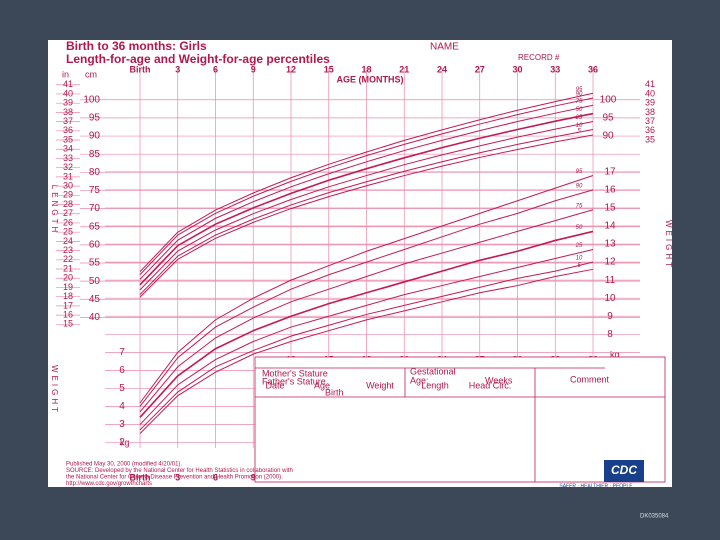 This screenshot has height=540, width=720. What do you see at coordinates (95, 245) in the screenshot?
I see `y-tick-label: 60` at bounding box center [95, 245].